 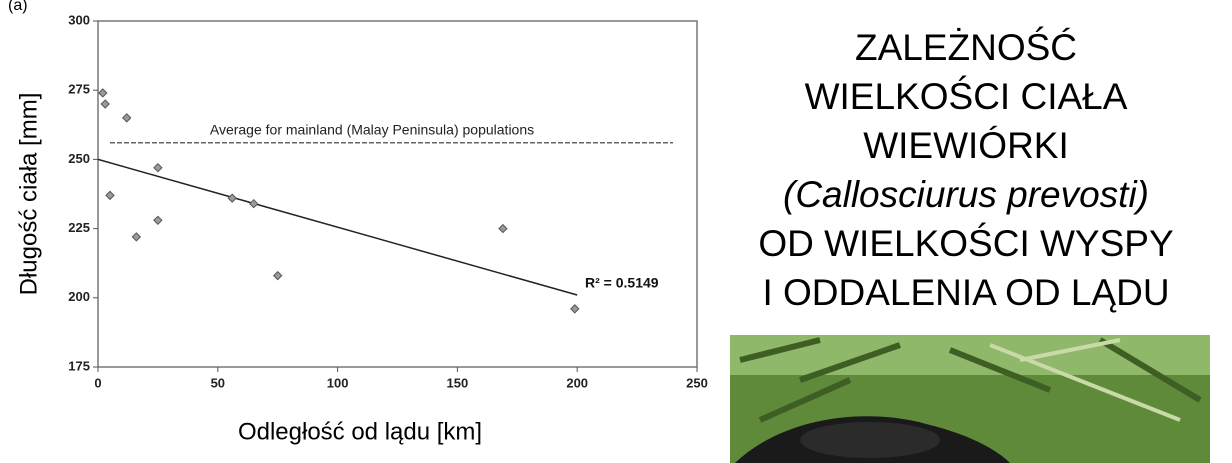 I want to click on x-tick-label: 150, so click(x=458, y=382).